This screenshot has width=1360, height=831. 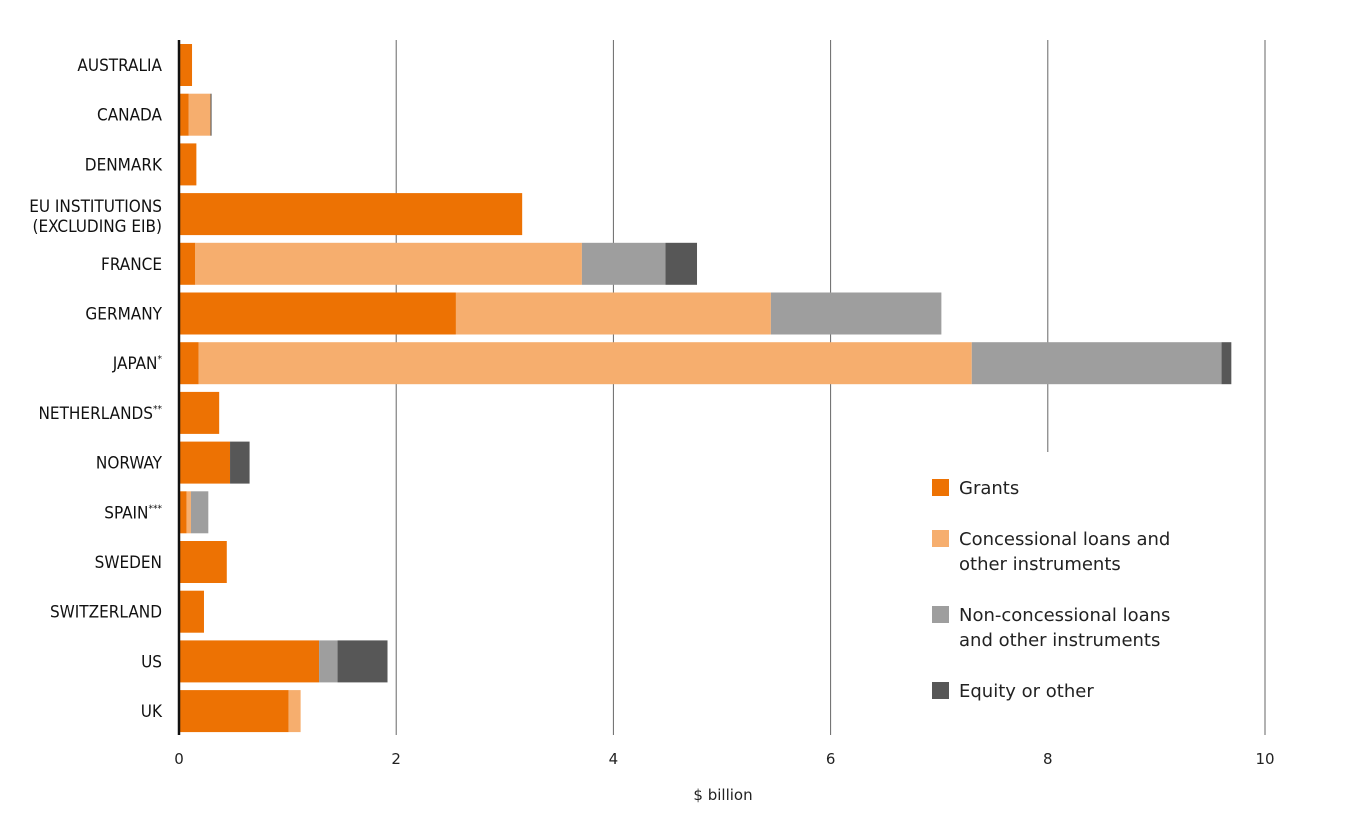 I want to click on x-tick-label: 4, so click(x=614, y=759).